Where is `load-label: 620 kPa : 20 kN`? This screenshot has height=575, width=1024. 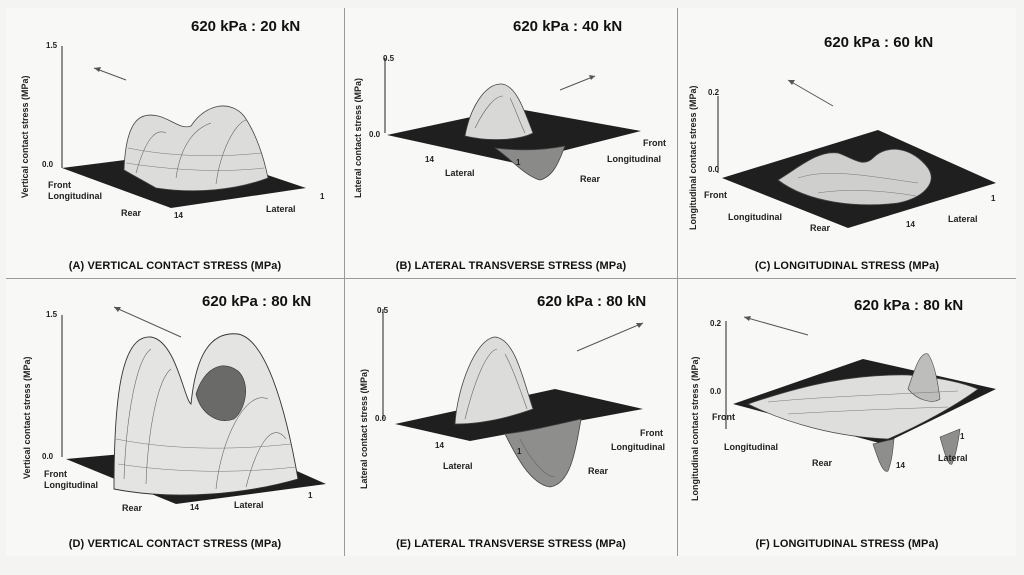 load-label: 620 kPa : 20 kN is located at coordinates (246, 26).